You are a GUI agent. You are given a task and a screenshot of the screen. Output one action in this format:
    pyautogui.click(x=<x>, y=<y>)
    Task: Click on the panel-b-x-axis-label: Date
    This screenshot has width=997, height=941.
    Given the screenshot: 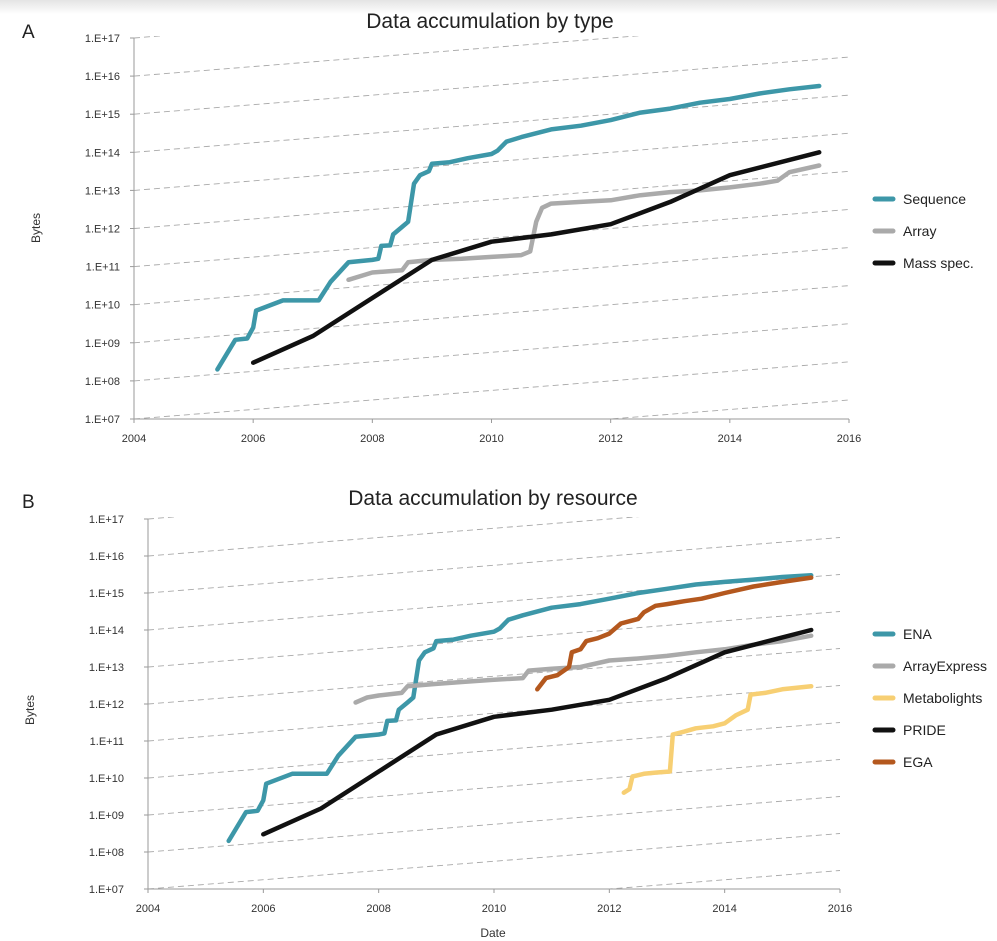 What is the action you would take?
    pyautogui.click(x=493, y=933)
    